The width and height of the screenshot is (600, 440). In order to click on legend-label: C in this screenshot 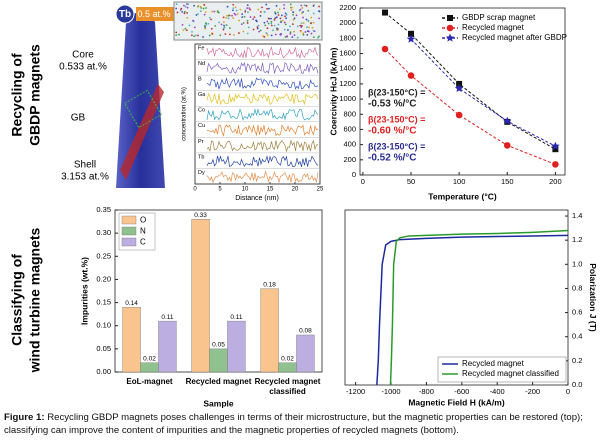, I will do `click(143, 242)`.